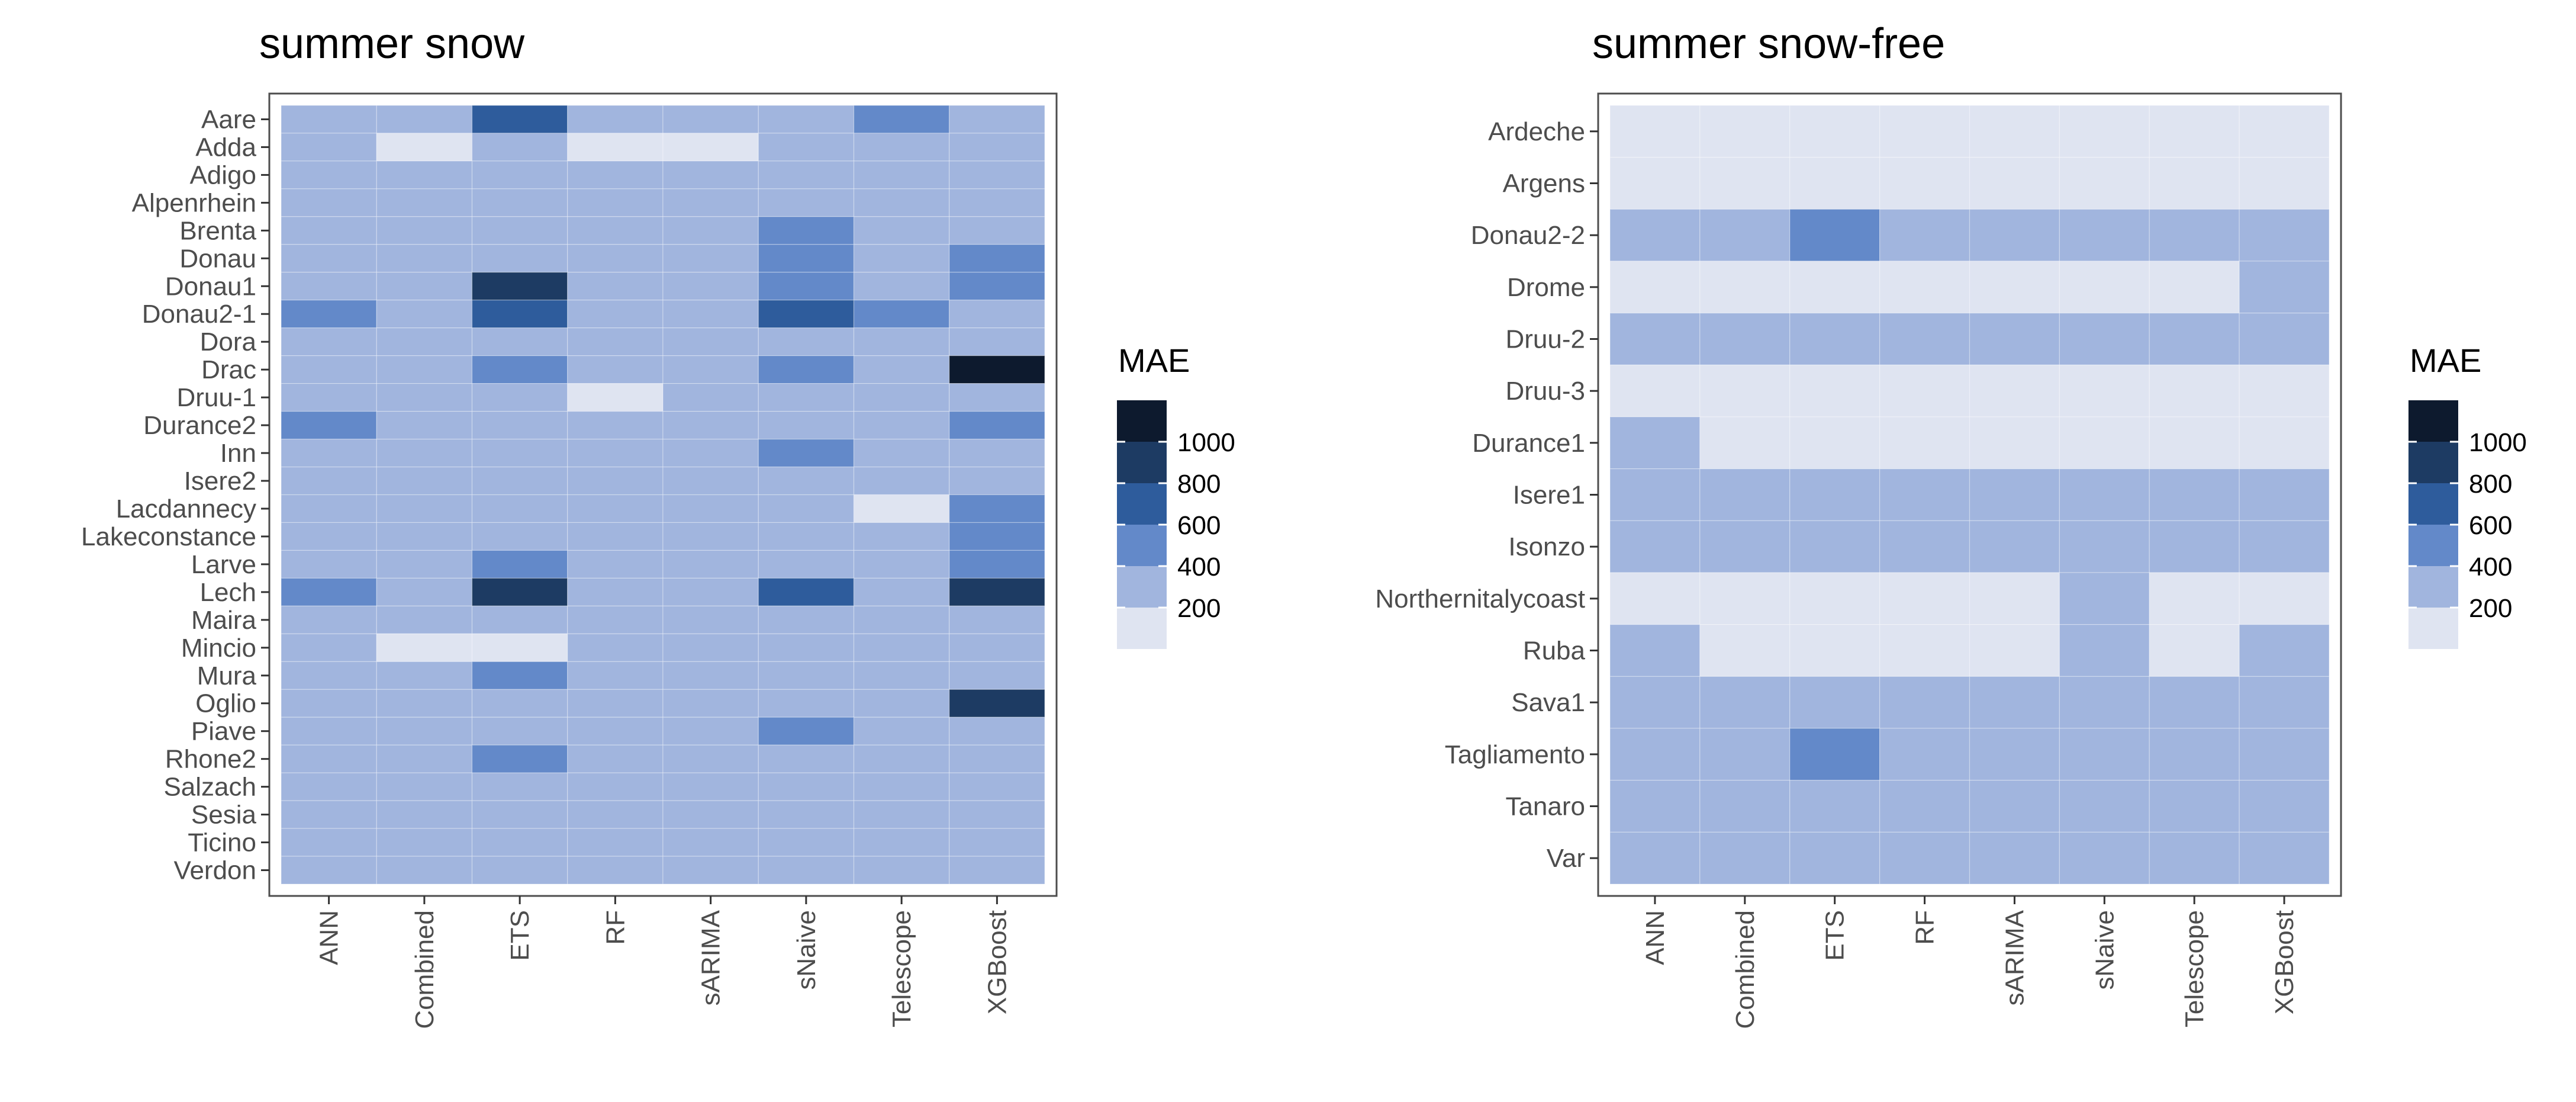 The width and height of the screenshot is (2576, 1102). I want to click on legend-title: MAE, so click(1154, 361).